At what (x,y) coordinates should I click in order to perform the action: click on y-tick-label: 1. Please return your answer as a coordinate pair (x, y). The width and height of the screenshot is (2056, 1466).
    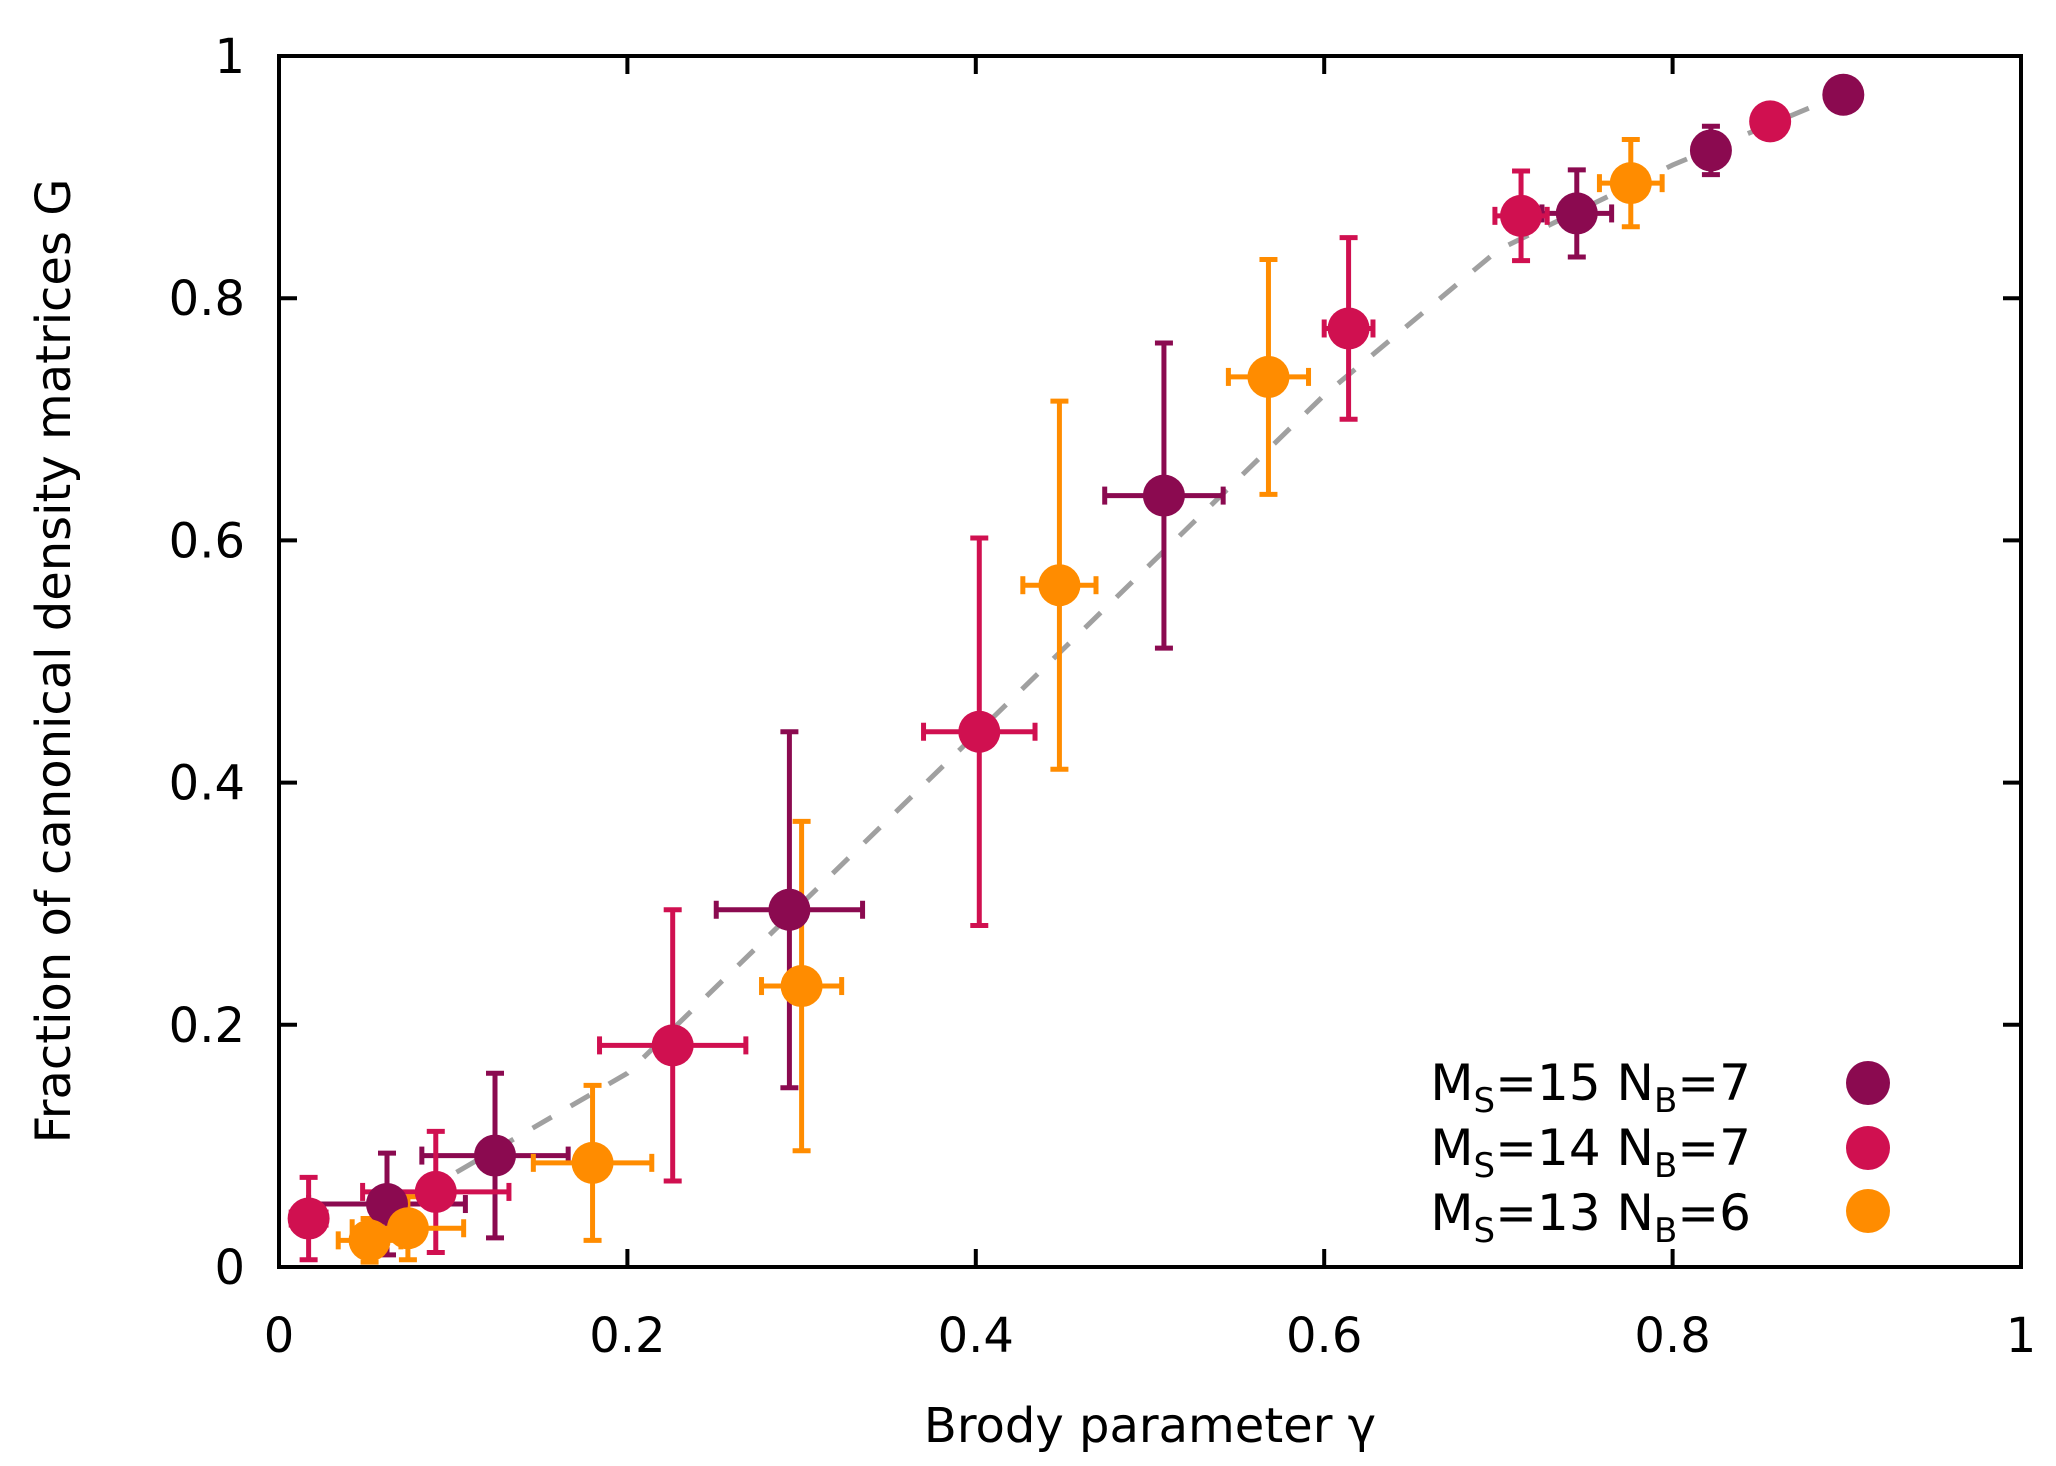
    Looking at the image, I should click on (229, 57).